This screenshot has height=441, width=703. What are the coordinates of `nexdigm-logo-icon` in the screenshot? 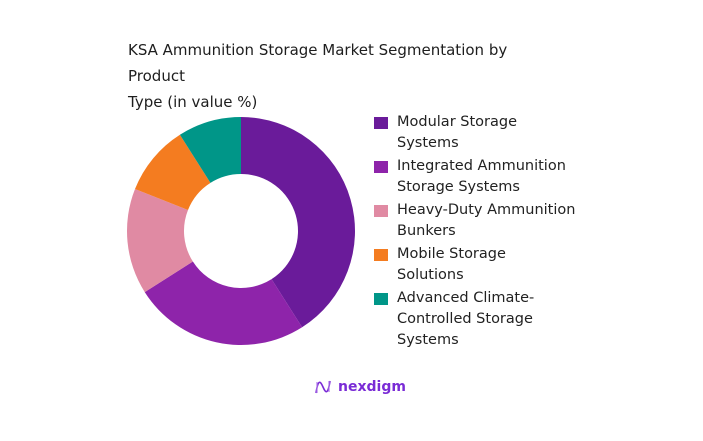 It's located at (323, 387).